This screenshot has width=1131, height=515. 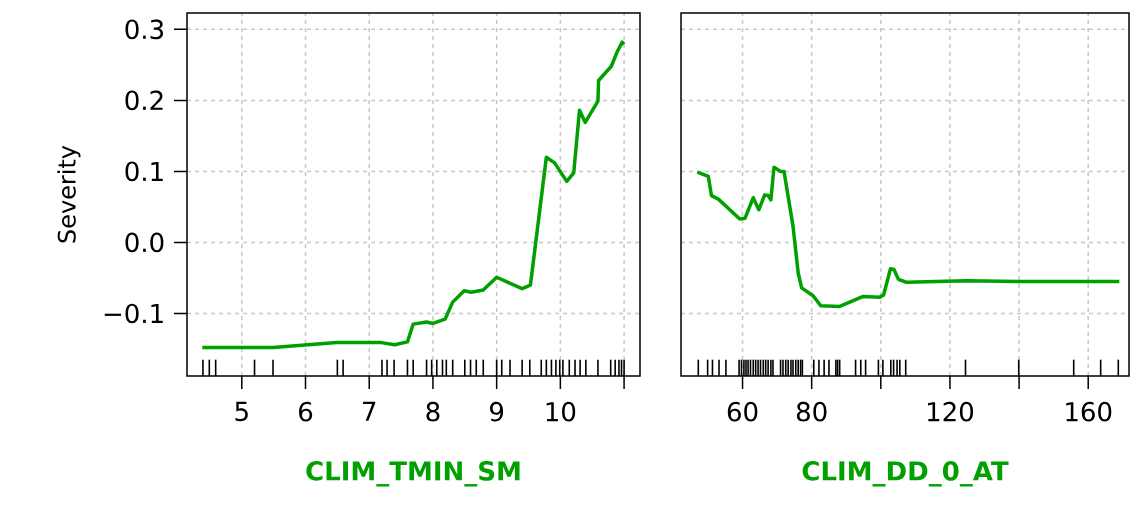 I want to click on x-axis-title: CLIM_TMIN_SM, so click(x=413, y=474).